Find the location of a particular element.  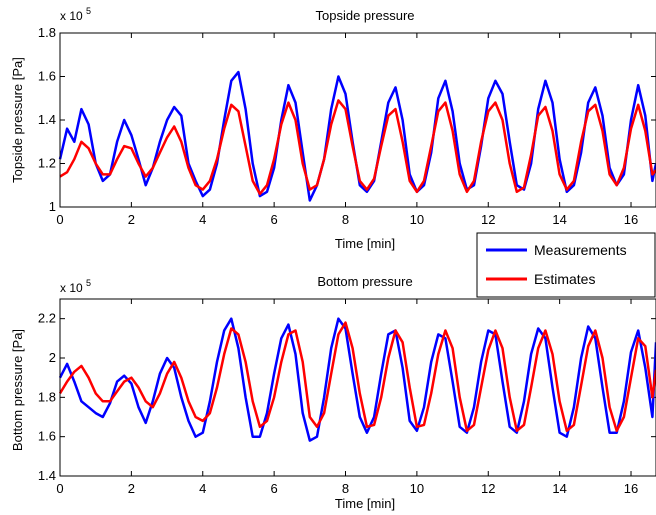

legend-label-estimates: Estimates is located at coordinates (564, 279).